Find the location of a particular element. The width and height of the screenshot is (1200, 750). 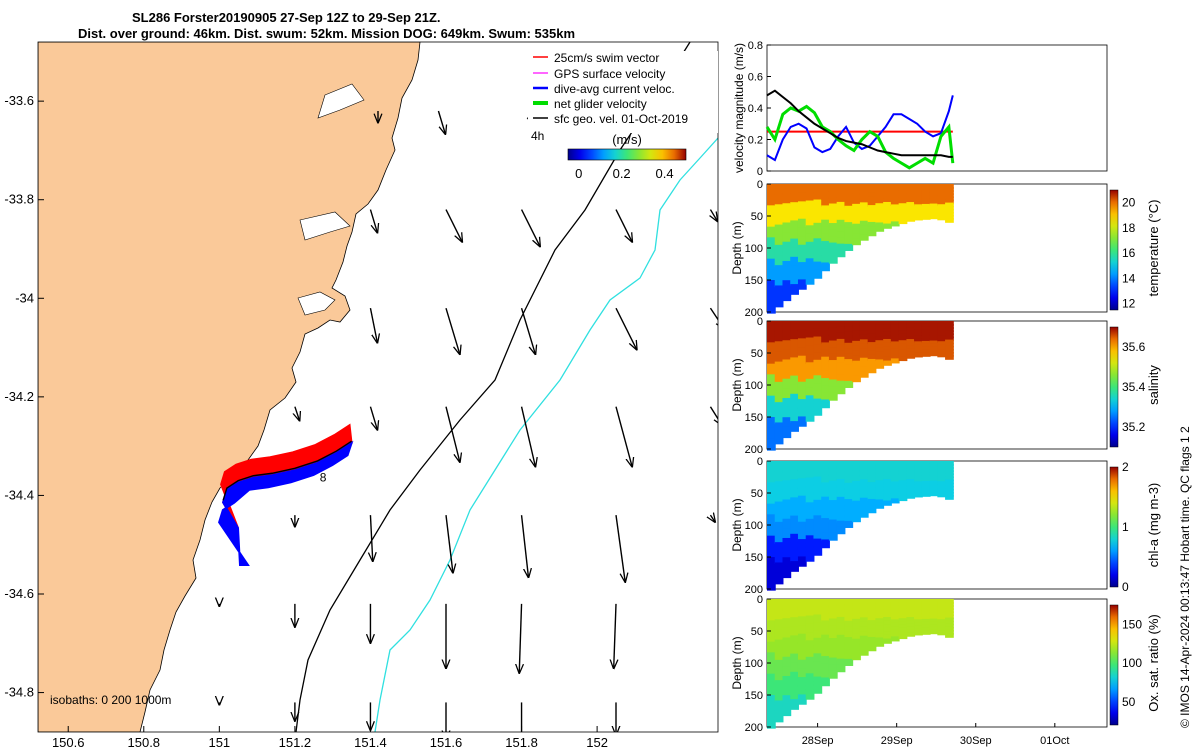

map-xtick-label: 151.2 is located at coordinates (295, 742).